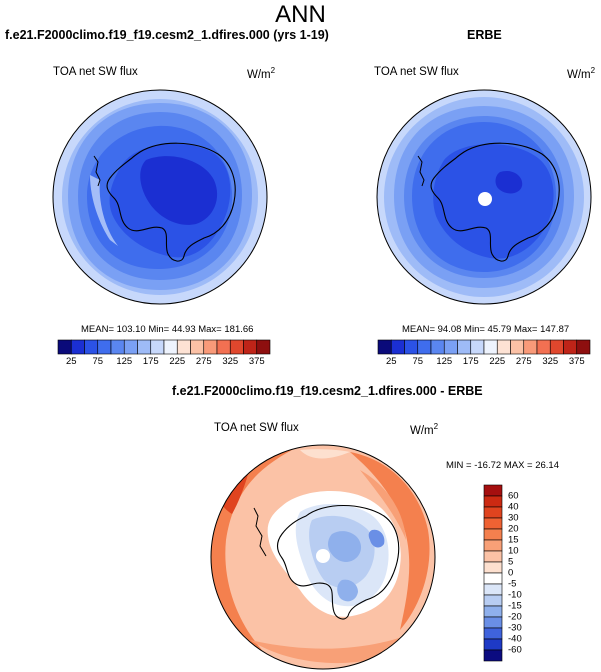 This screenshot has width=601, height=672. I want to click on main-title: ANN, so click(300, 14).